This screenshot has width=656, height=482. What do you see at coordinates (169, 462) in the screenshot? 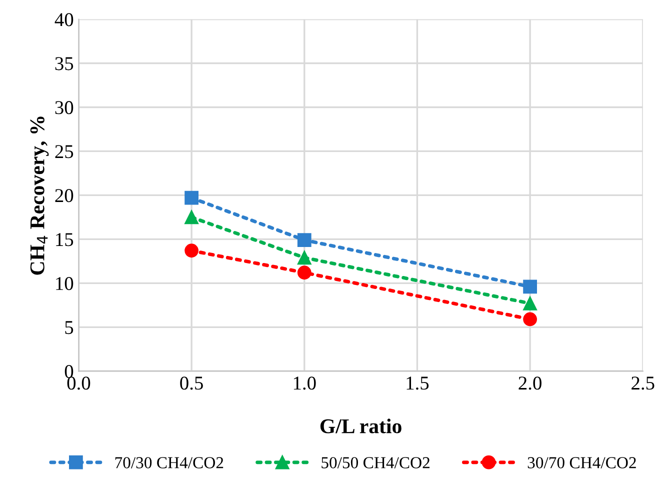
I see `legend-label: 70/30 CH4/CO2` at bounding box center [169, 462].